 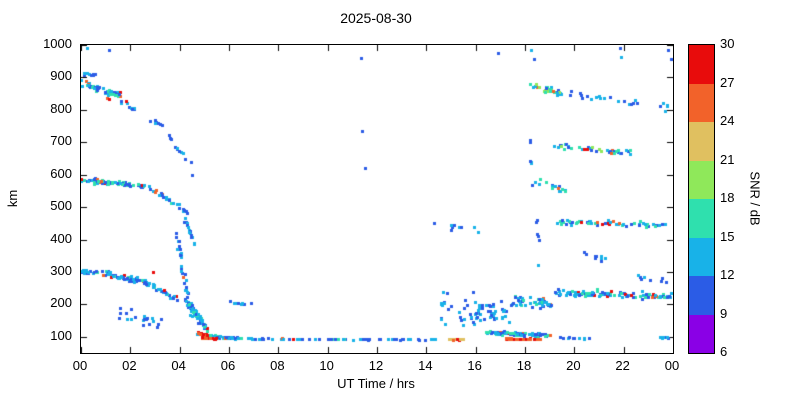 What do you see at coordinates (727, 197) in the screenshot?
I see `colorbar-tick-label: 18` at bounding box center [727, 197].